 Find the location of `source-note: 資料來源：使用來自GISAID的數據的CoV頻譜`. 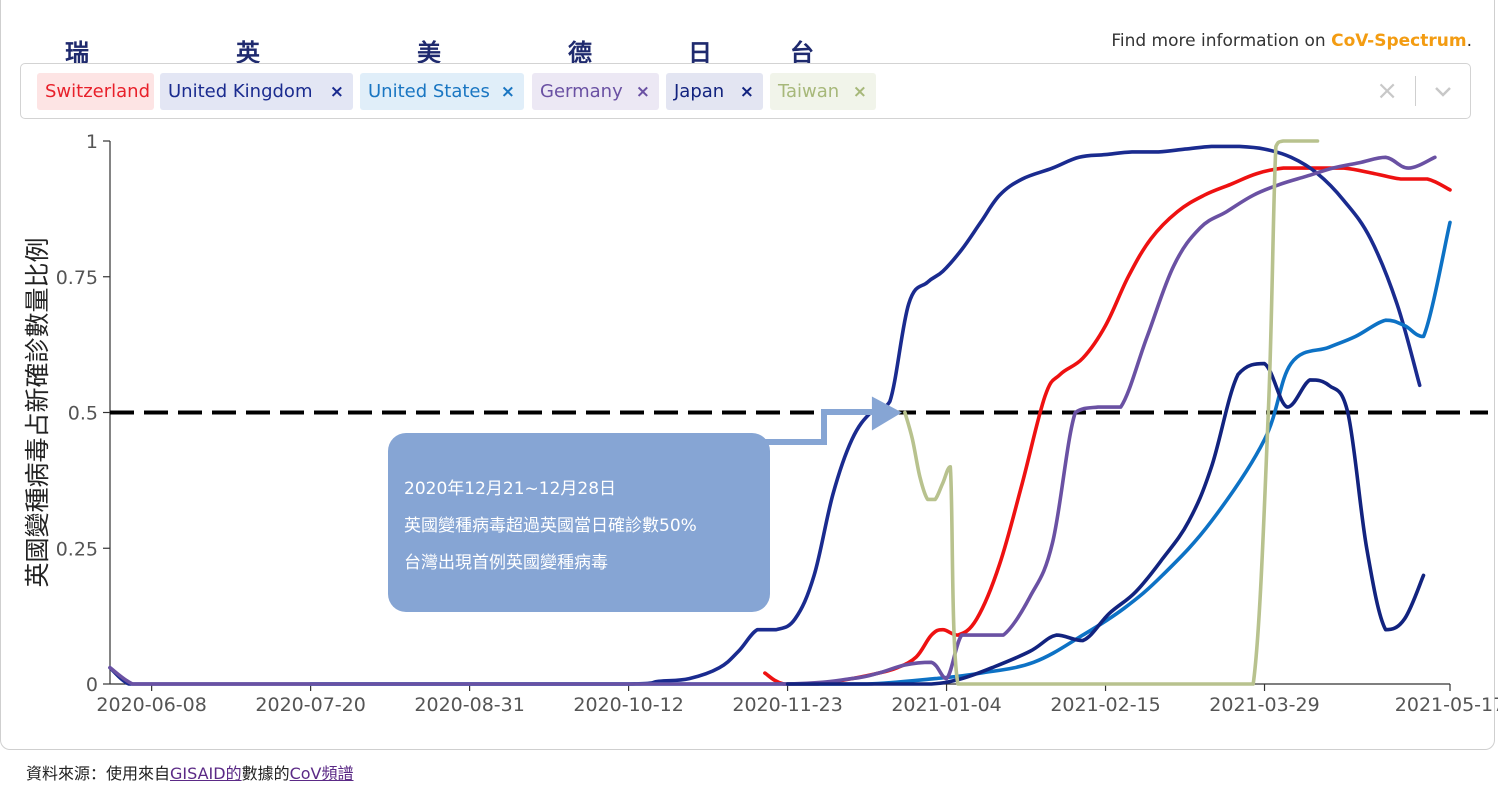

source-note: 資料來源：使用來自GISAID的數據的CoV頻譜 is located at coordinates (190, 772).